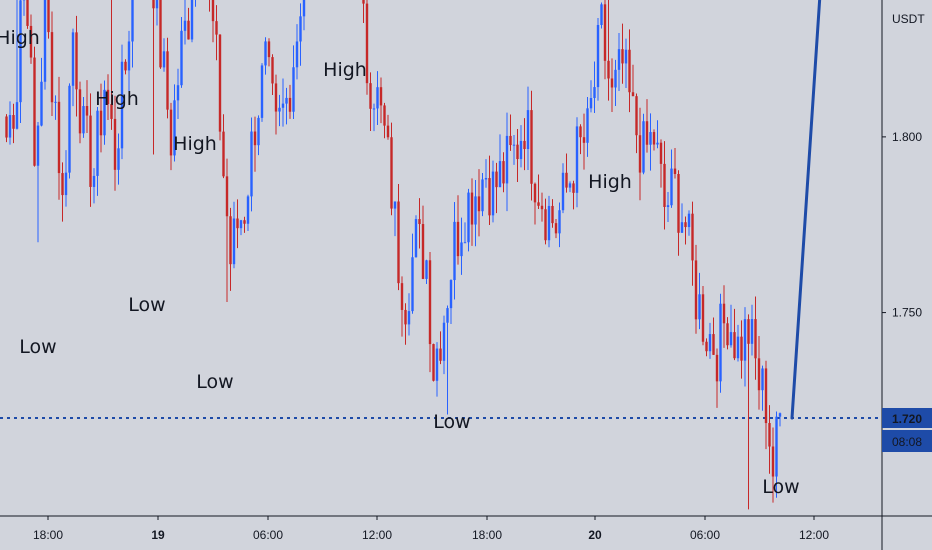 Image resolution: width=932 pixels, height=550 pixels. Describe the element at coordinates (158, 535) in the screenshot. I see `x-tick-label: 19` at that location.